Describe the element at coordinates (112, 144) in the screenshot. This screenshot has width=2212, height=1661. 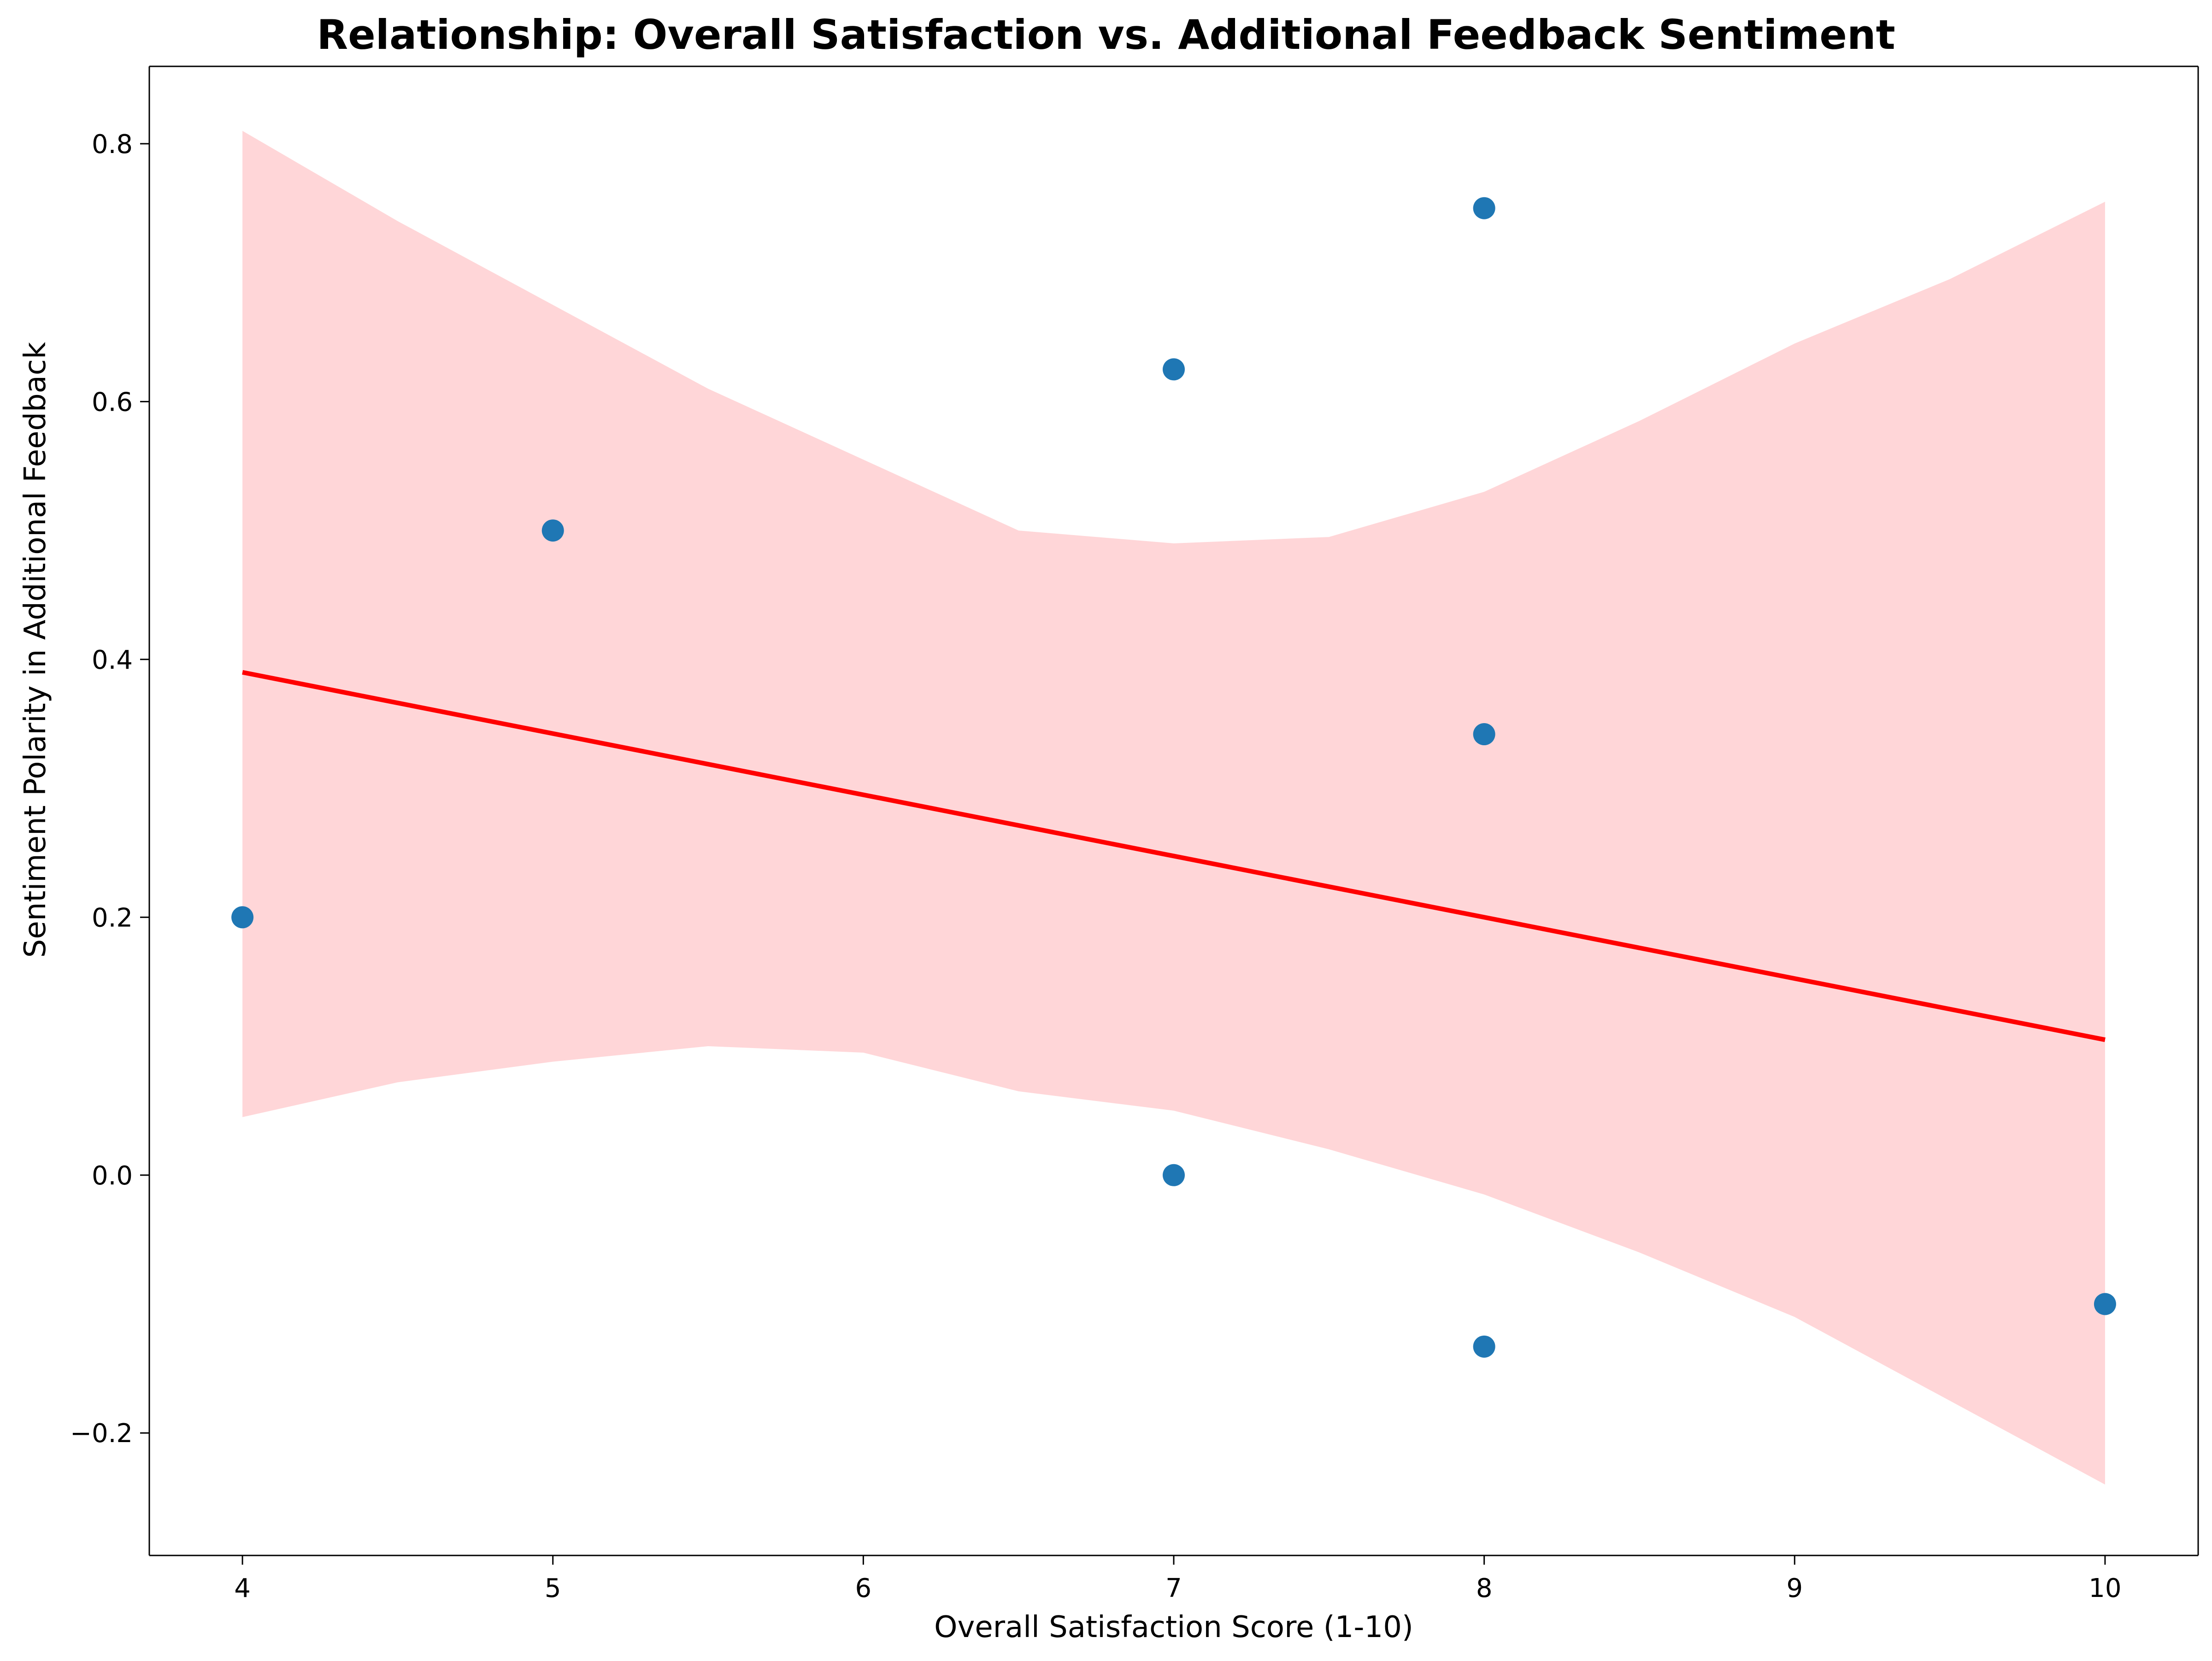
I see `y-tick-label-5: 0.8` at that location.